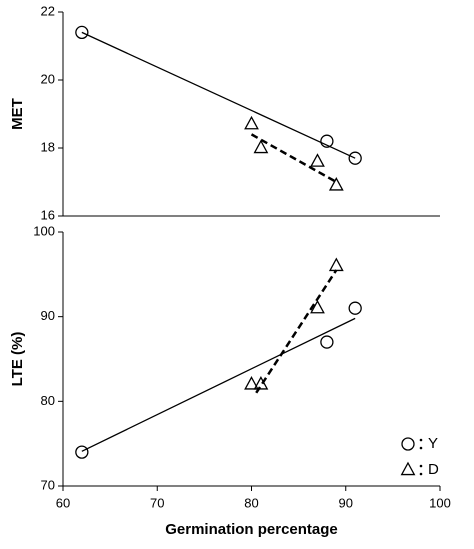 This screenshot has height=549, width=474. Describe the element at coordinates (440, 502) in the screenshot. I see `x-tick-label: 100` at that location.